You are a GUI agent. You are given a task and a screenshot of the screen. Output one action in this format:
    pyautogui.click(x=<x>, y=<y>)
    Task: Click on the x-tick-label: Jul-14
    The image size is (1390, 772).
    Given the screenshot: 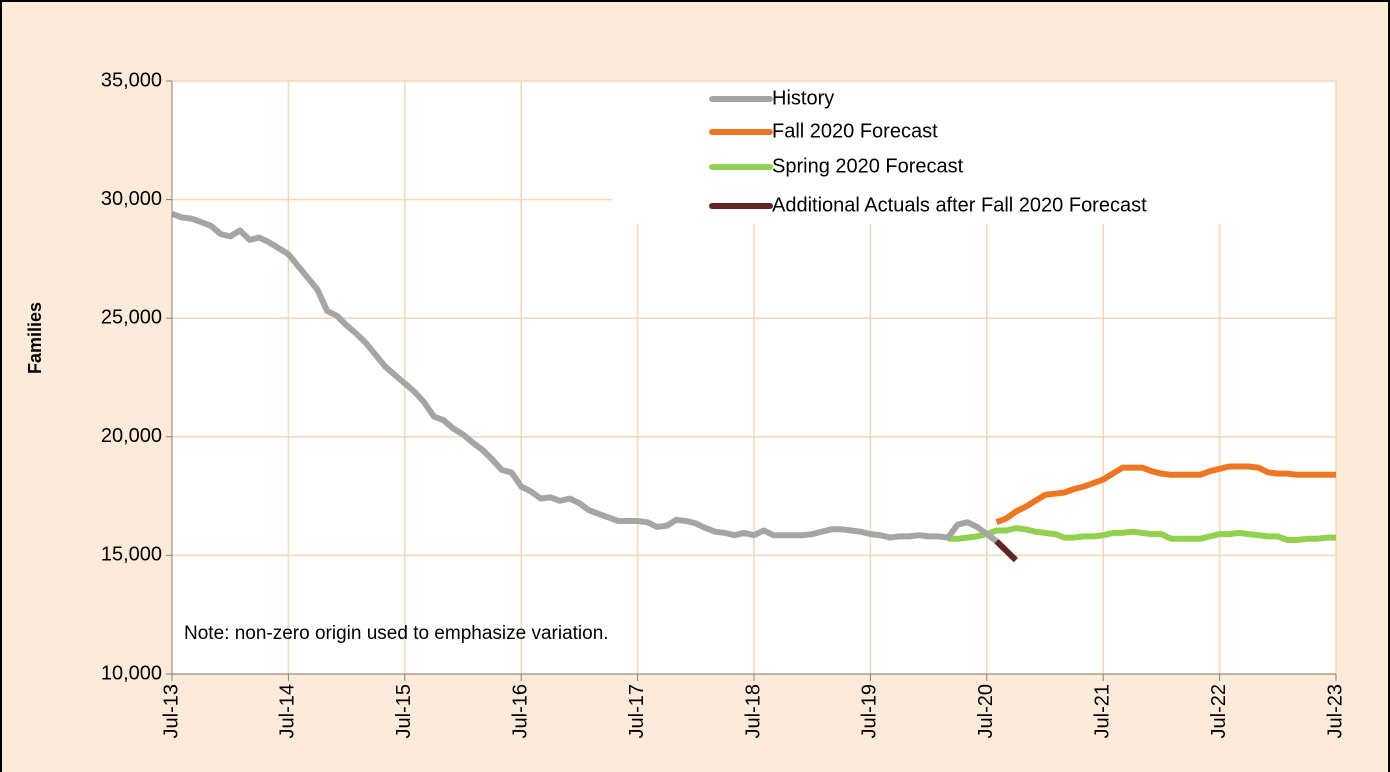 What is the action you would take?
    pyautogui.click(x=288, y=711)
    